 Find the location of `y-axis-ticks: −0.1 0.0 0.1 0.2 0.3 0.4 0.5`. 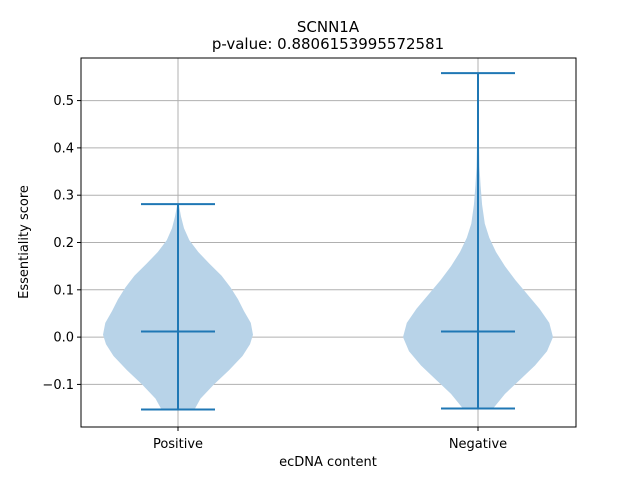

y-axis-ticks: −0.1 0.0 0.1 0.2 0.3 0.4 0.5 is located at coordinates (61, 243).